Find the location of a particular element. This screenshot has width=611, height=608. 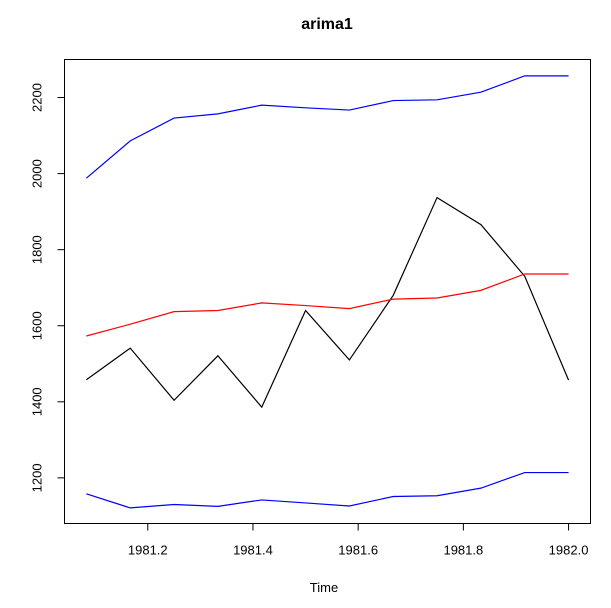

x-tick-label: 1981.8 is located at coordinates (463, 550).